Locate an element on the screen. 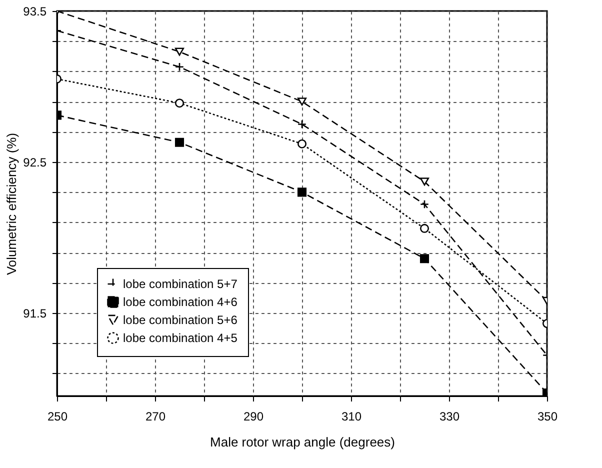 The image size is (602, 468). x-axis-title: Male rotor wrap angle (degrees) is located at coordinates (302, 442).